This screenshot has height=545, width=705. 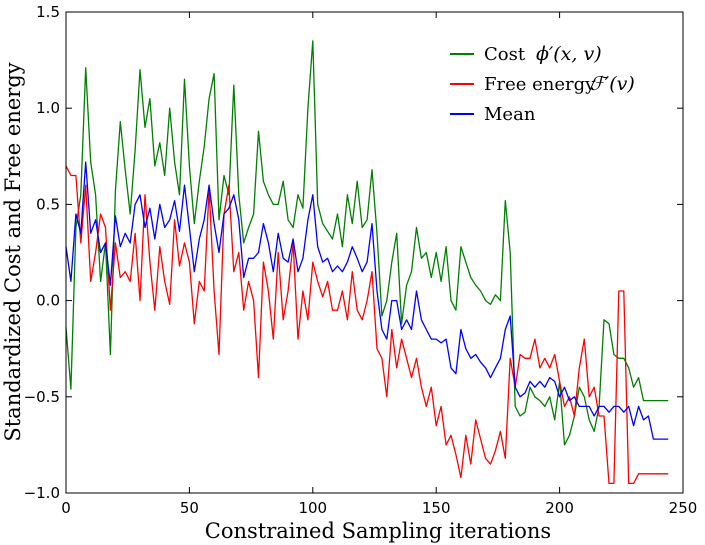 I want to click on legend-label-mean: Mean, so click(x=510, y=114).